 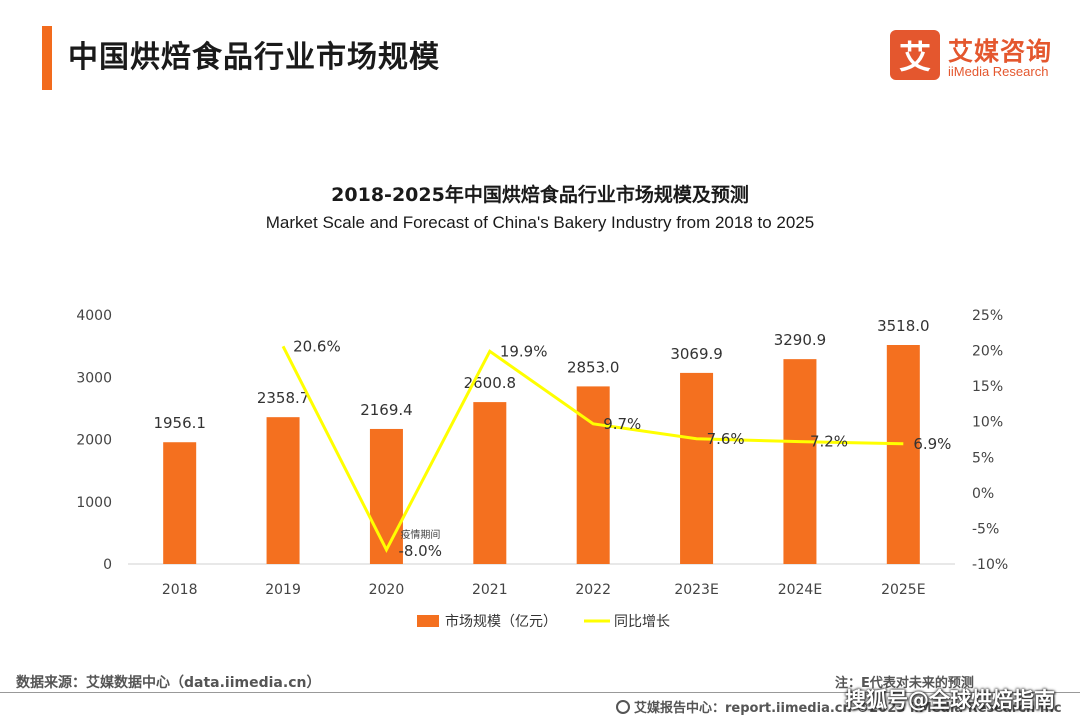 What do you see at coordinates (915, 55) in the screenshot?
I see `logo-mark-icon: 艾` at bounding box center [915, 55].